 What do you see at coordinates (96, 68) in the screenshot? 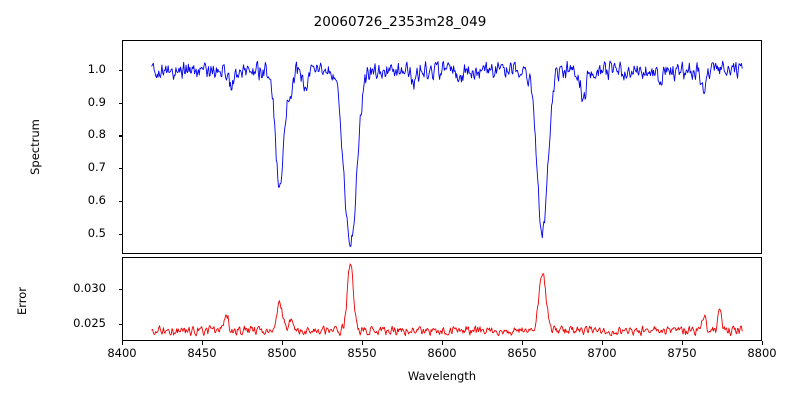
I see `spectrum-y-tick-label: 1.0` at bounding box center [96, 68].